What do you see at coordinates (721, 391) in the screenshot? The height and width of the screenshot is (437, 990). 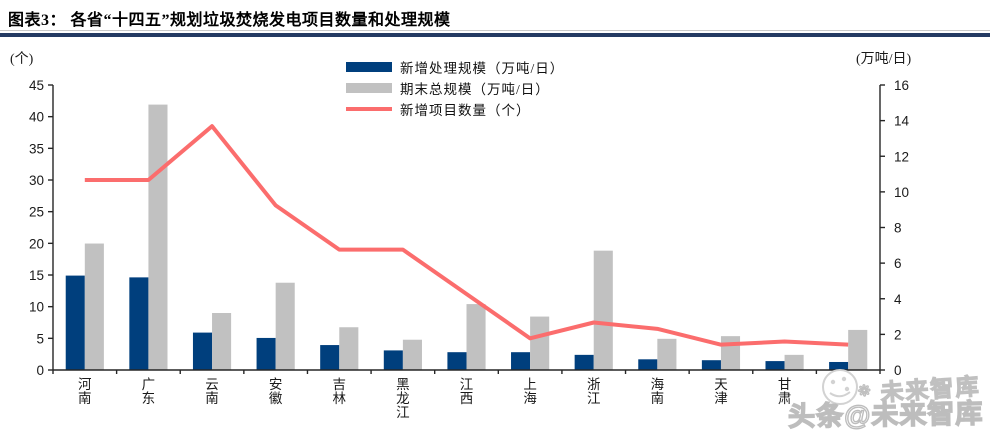 I see `x-axis-label: 天津` at bounding box center [721, 391].